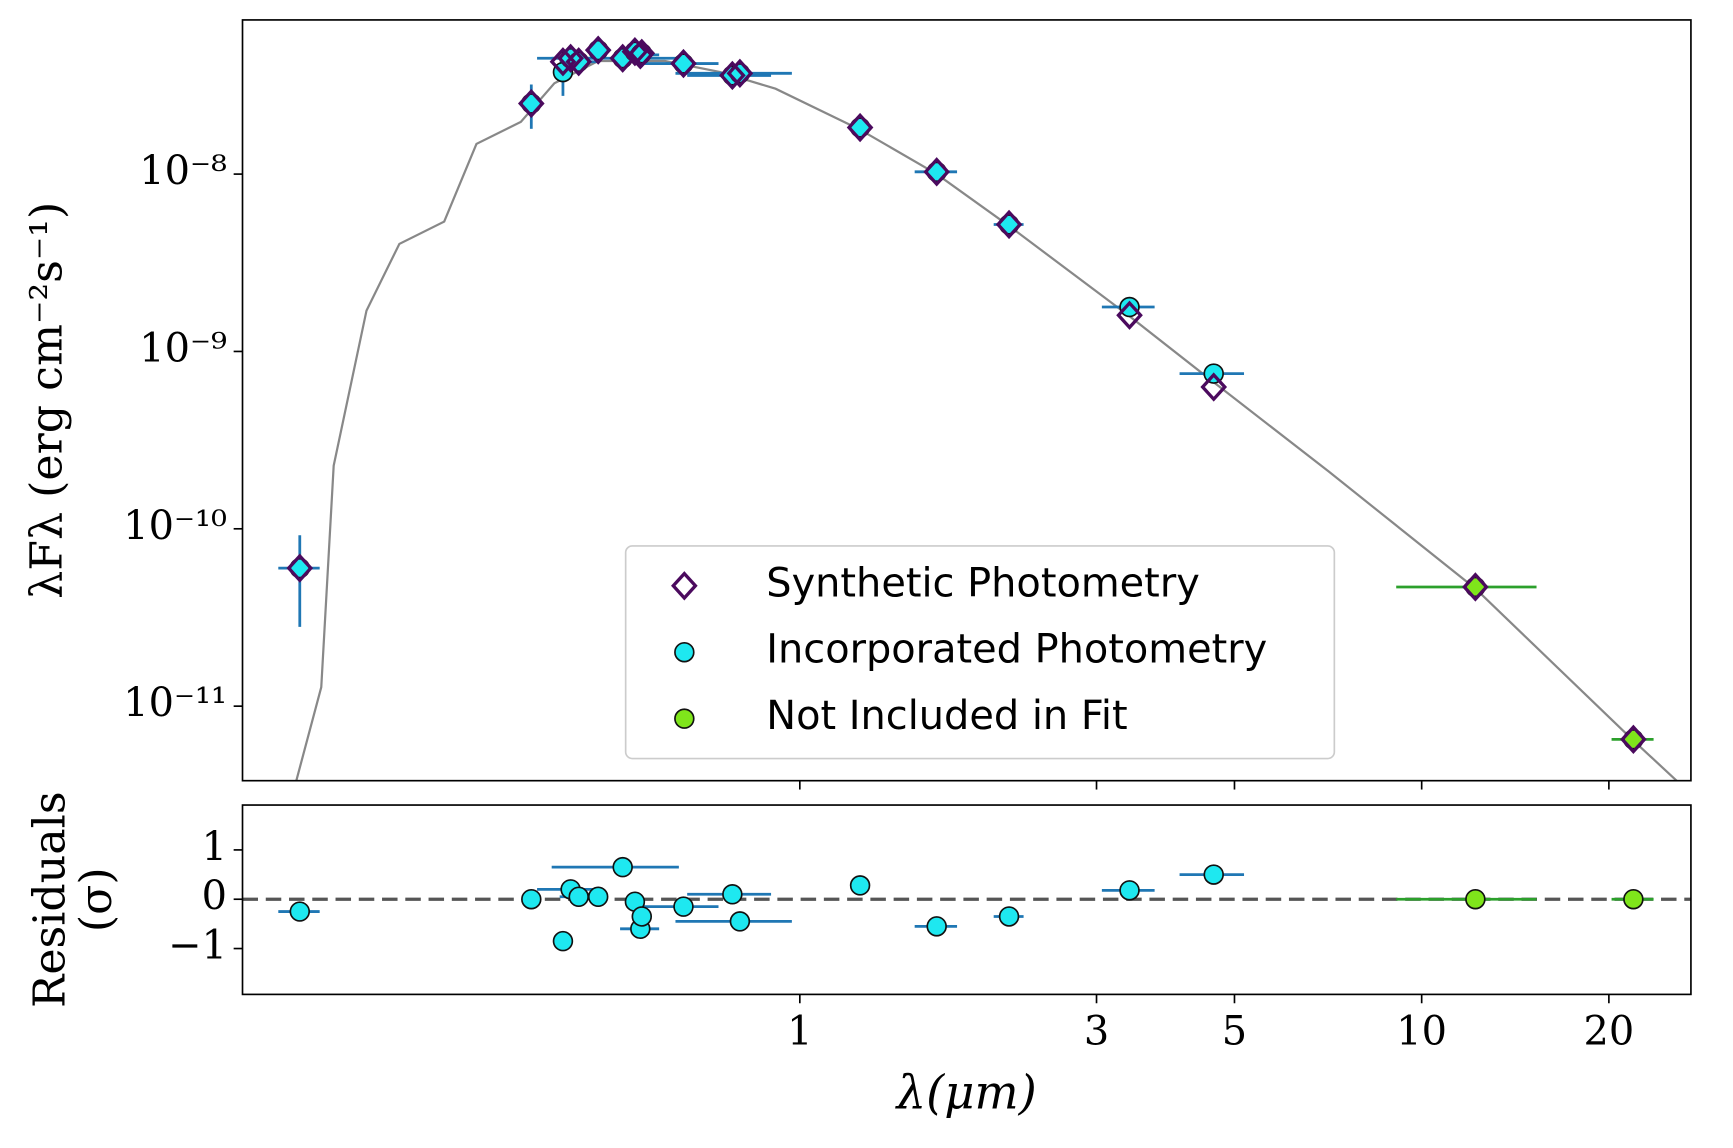  What do you see at coordinates (1016, 650) in the screenshot?
I see `legend-label: Incorporated Photometry` at bounding box center [1016, 650].